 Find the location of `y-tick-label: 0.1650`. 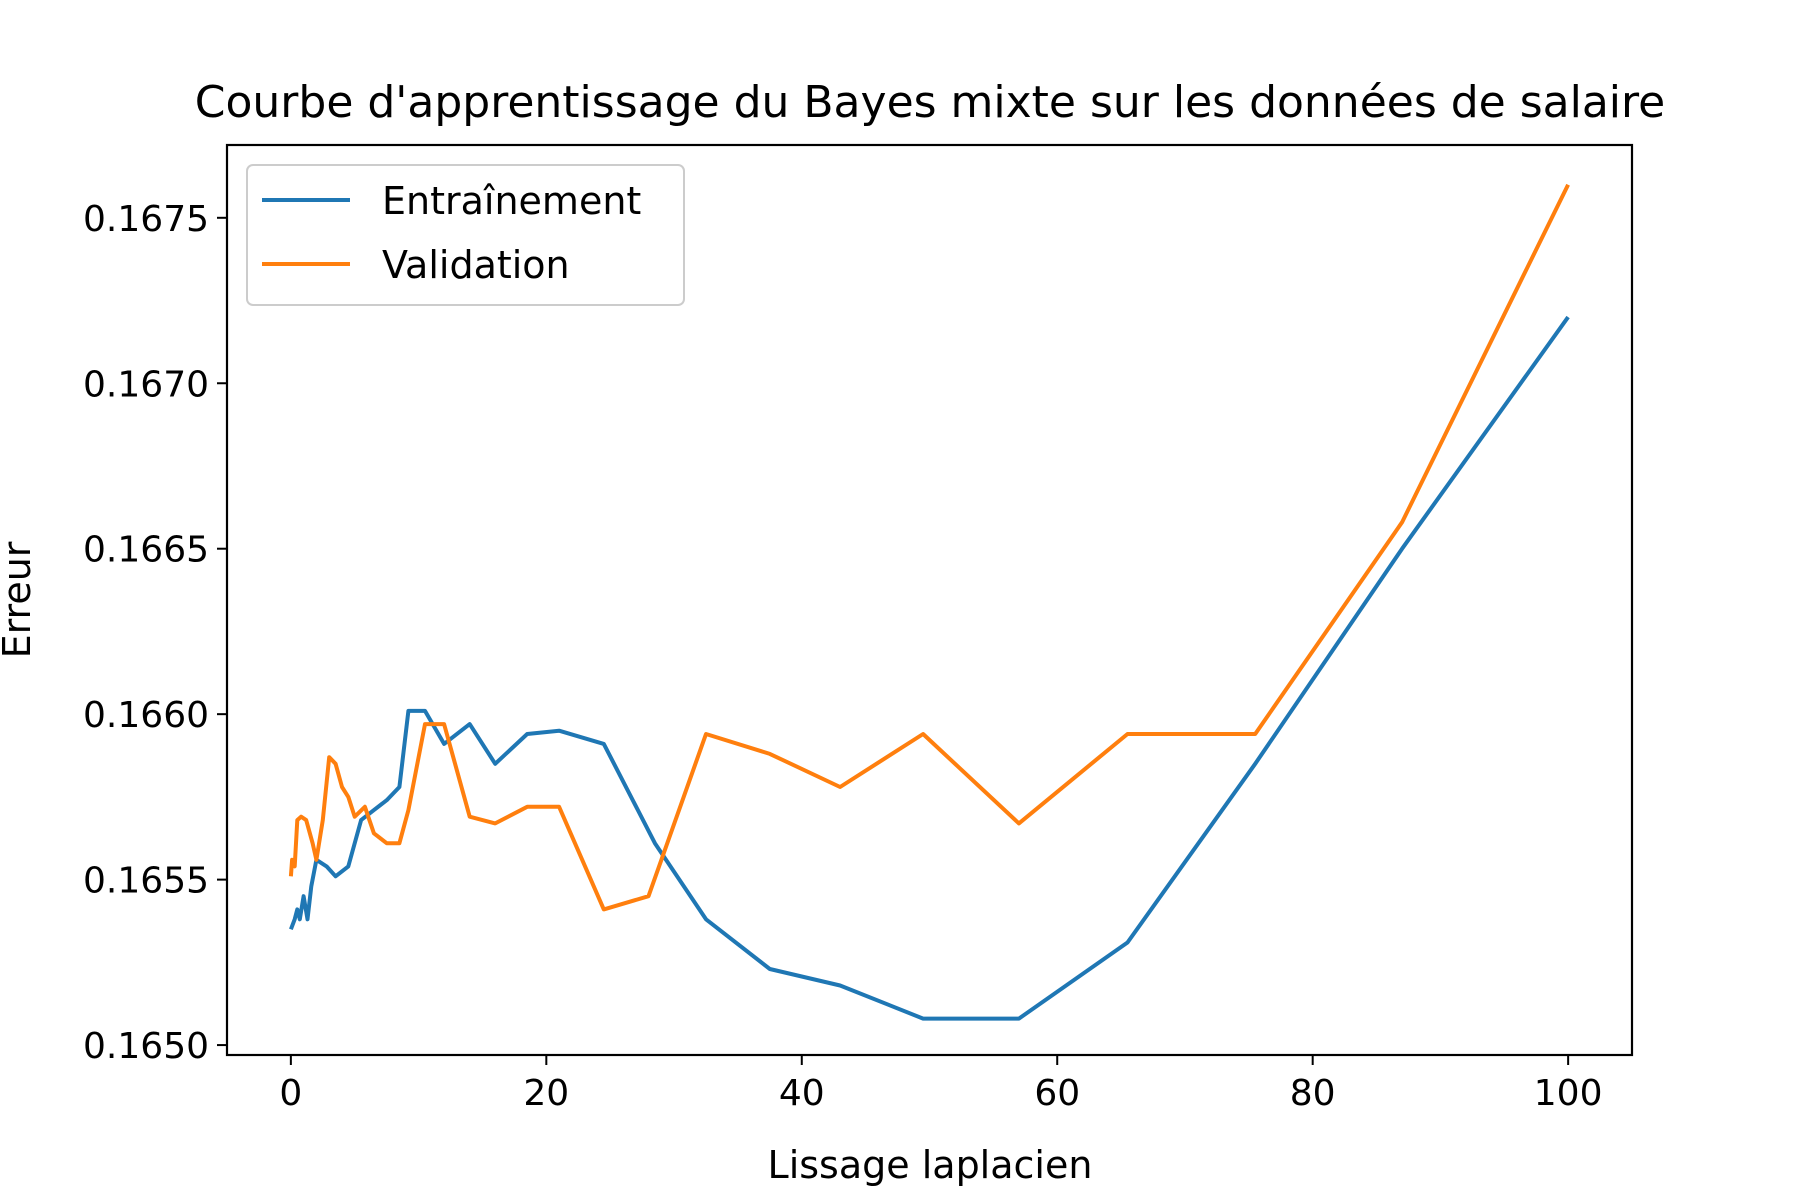

y-tick-label: 0.1650 is located at coordinates (146, 1046).